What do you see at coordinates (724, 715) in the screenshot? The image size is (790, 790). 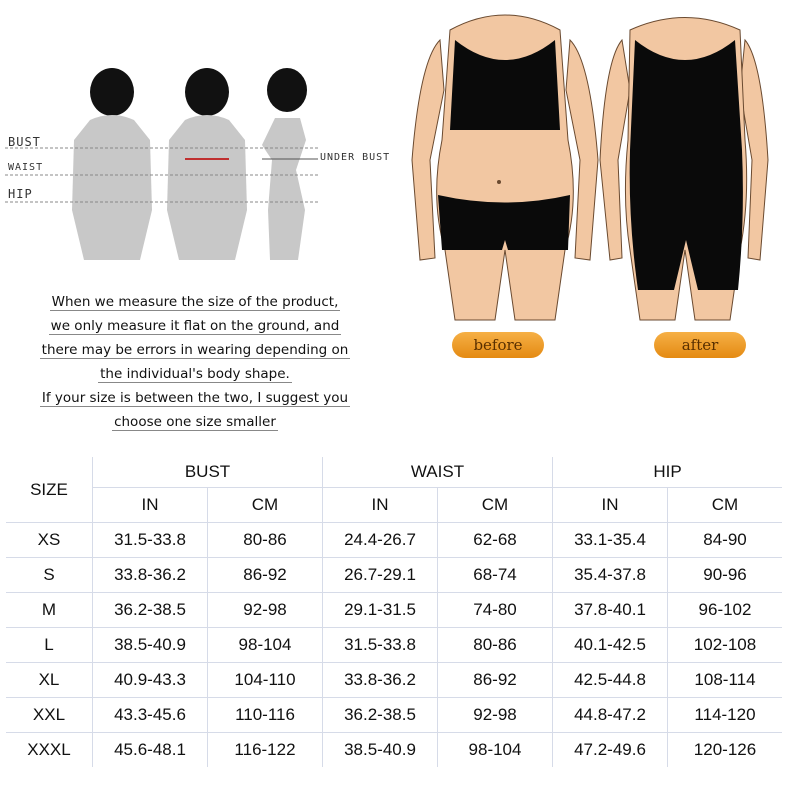 I see `measurement-cell: 114-120` at bounding box center [724, 715].